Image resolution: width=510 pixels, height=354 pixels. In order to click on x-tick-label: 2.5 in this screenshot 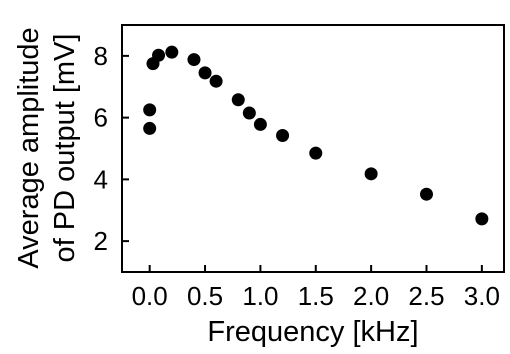, I will do `click(426, 296)`.